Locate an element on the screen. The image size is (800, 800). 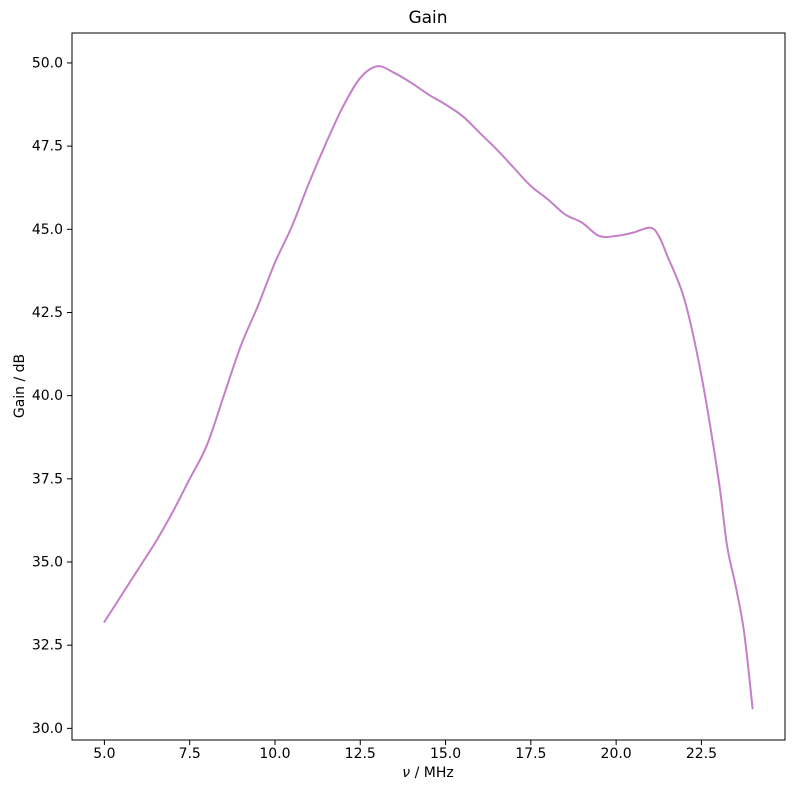
x-axis-ticks: 5.0 7.5 10.0 12.5 15.0 17.5 20.0 22.5 is located at coordinates (405, 751).